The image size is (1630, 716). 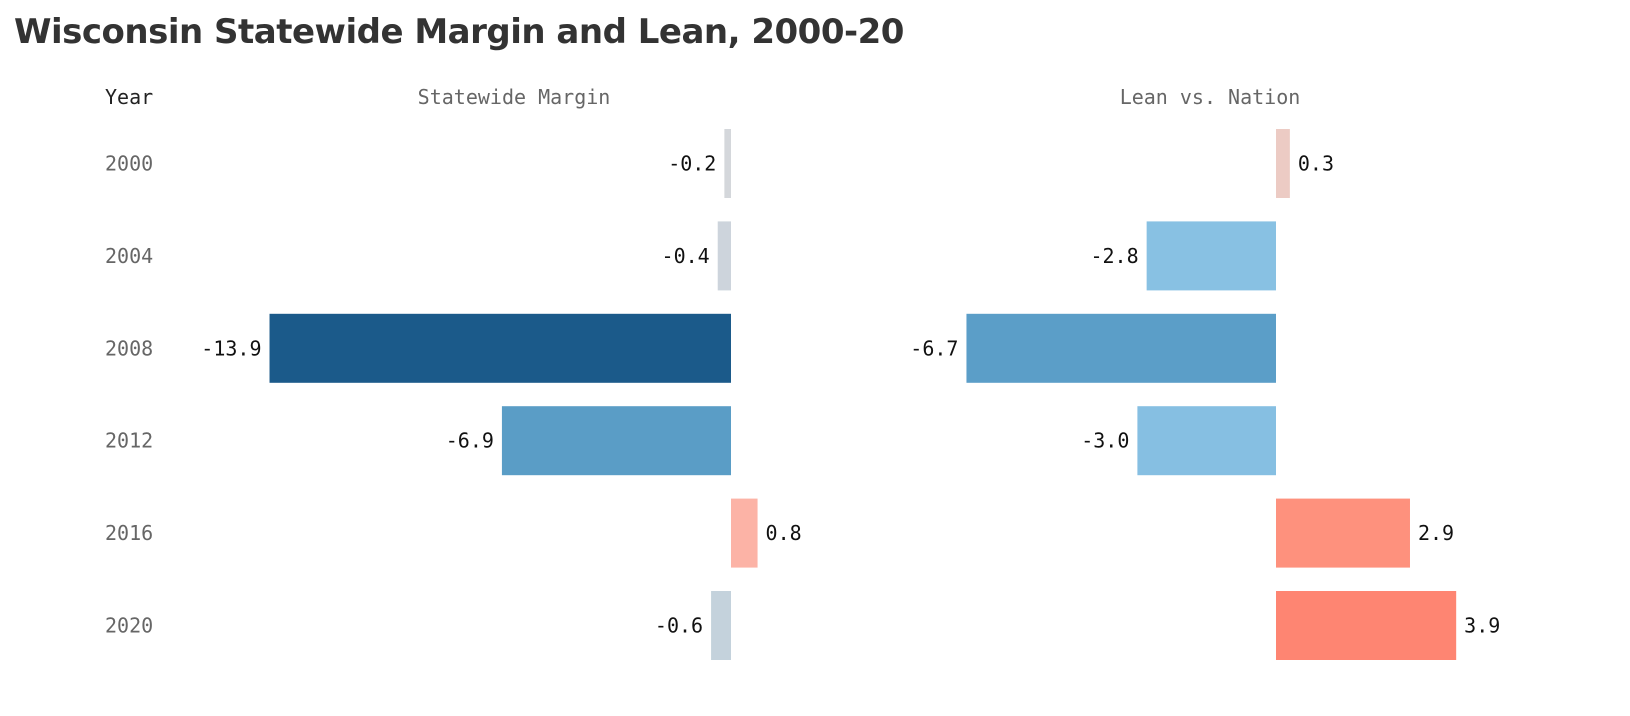 What do you see at coordinates (616, 441) in the screenshot?
I see `margin-bar-2012` at bounding box center [616, 441].